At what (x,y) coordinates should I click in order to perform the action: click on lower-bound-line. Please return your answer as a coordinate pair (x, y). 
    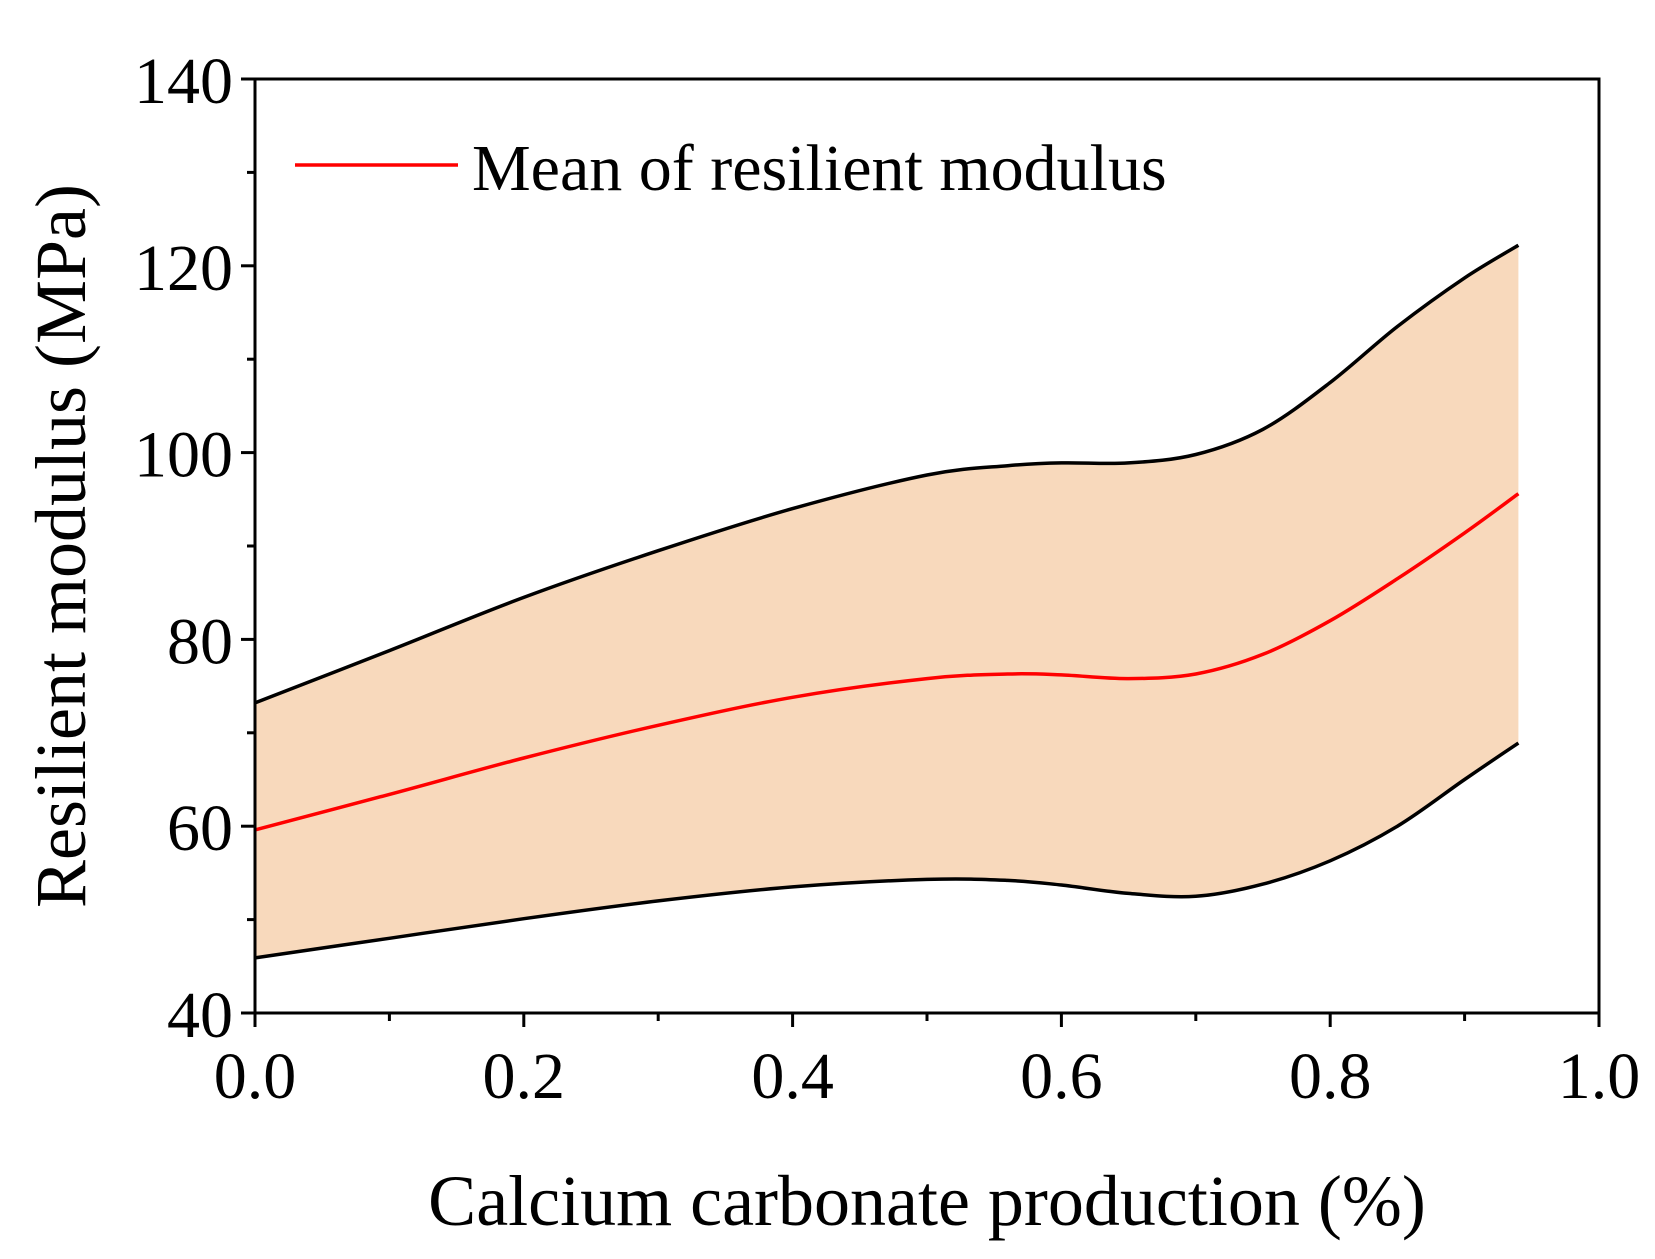
    Looking at the image, I should click on (887, 850).